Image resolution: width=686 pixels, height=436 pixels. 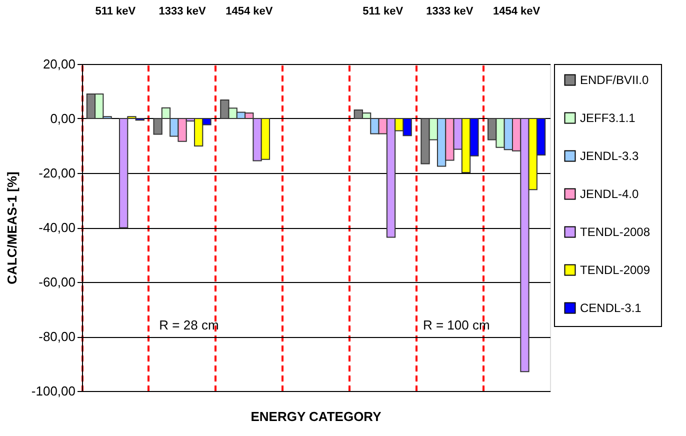 I want to click on y-tick-label: -40,00, so click(x=57, y=227).